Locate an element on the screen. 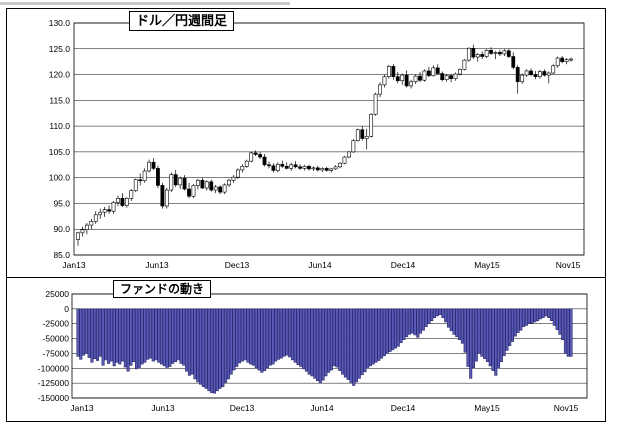  price-x-tick-label: Nov15 is located at coordinates (568, 265).